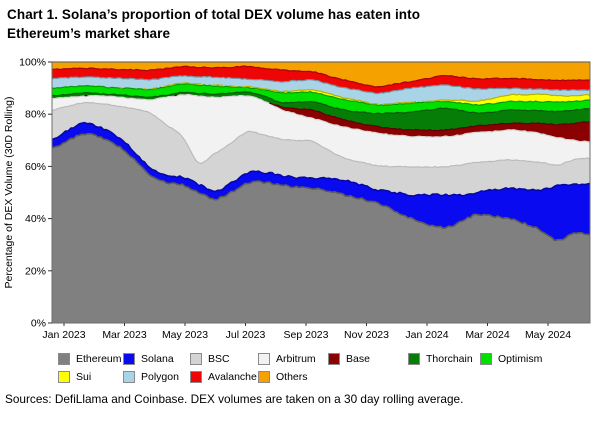 This screenshot has width=600, height=424. I want to click on legend-label: BSC, so click(219, 359).